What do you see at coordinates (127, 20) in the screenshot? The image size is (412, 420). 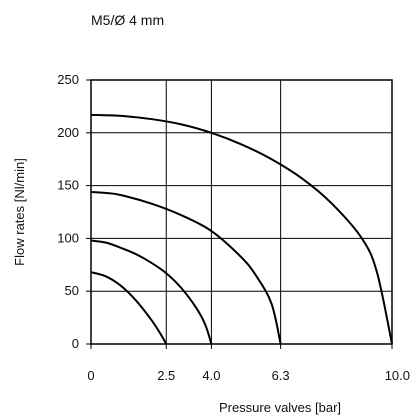 I see `chart-title: M5/Ø 4 mm` at bounding box center [127, 20].